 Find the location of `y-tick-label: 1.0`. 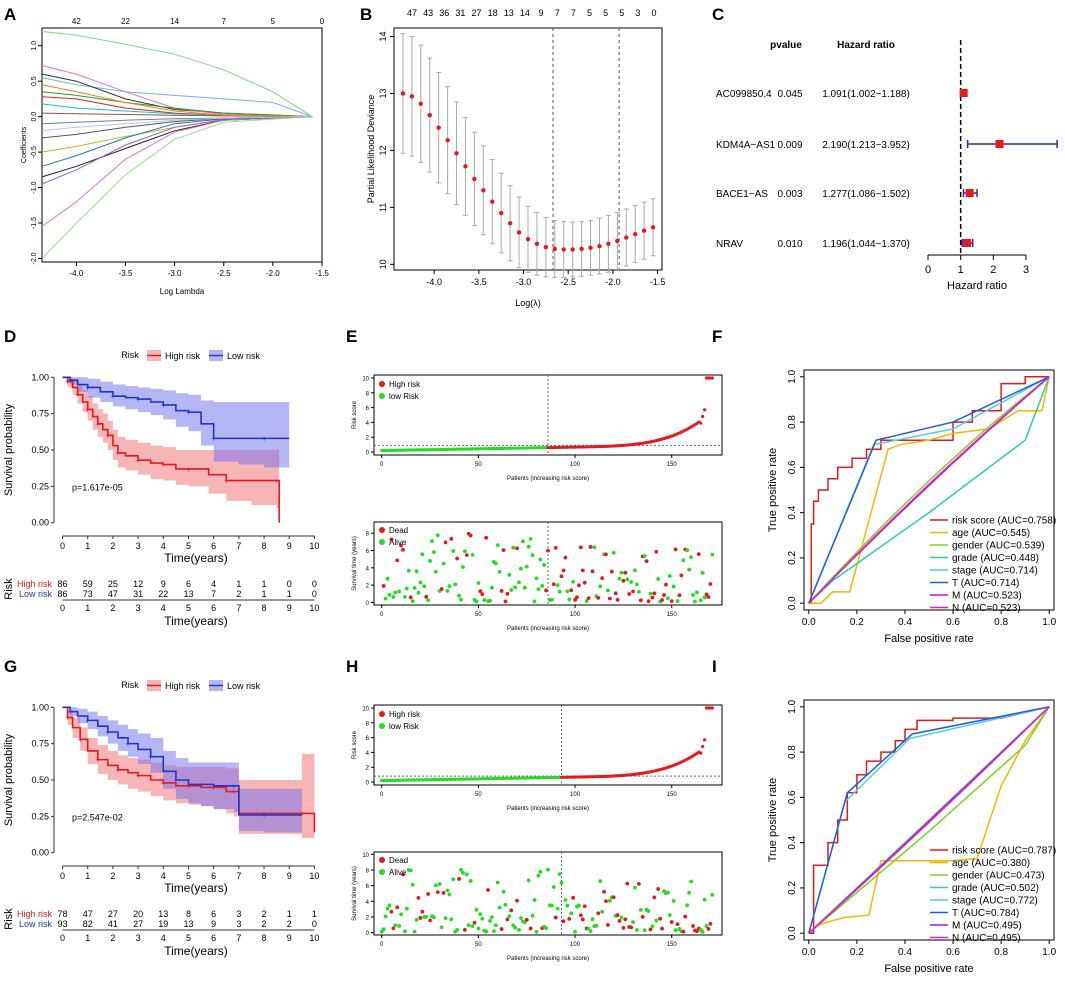

y-tick-label: 1.0 is located at coordinates (792, 376).